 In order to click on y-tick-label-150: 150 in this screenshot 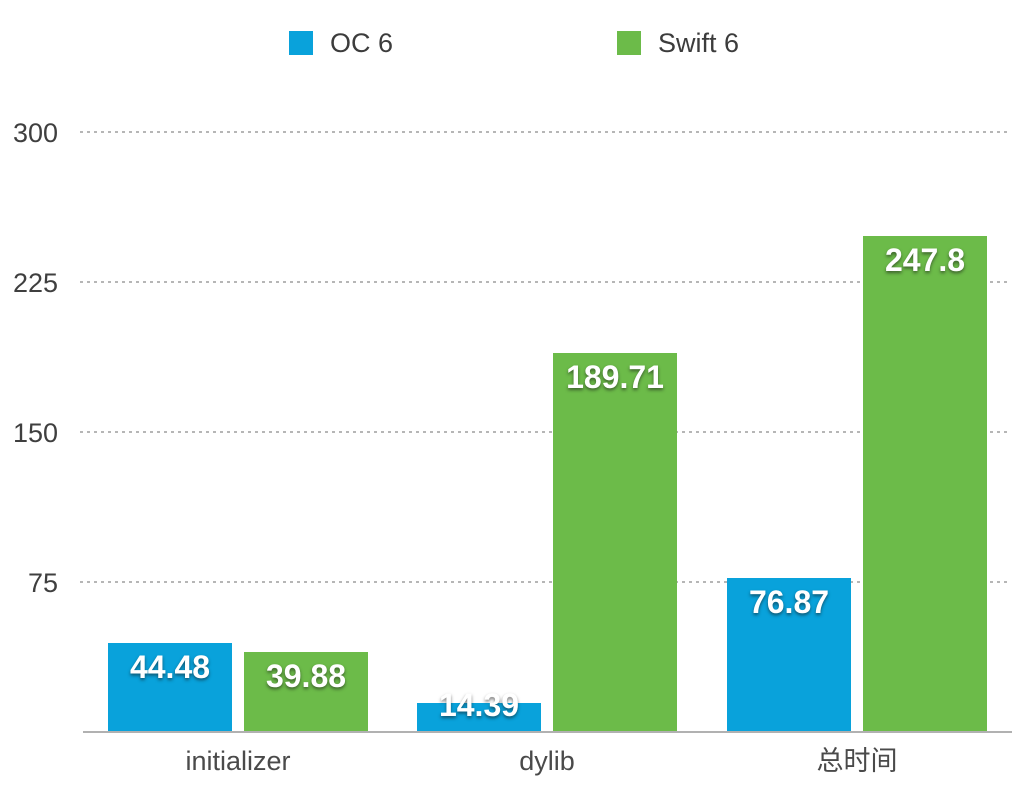, I will do `click(35, 433)`.